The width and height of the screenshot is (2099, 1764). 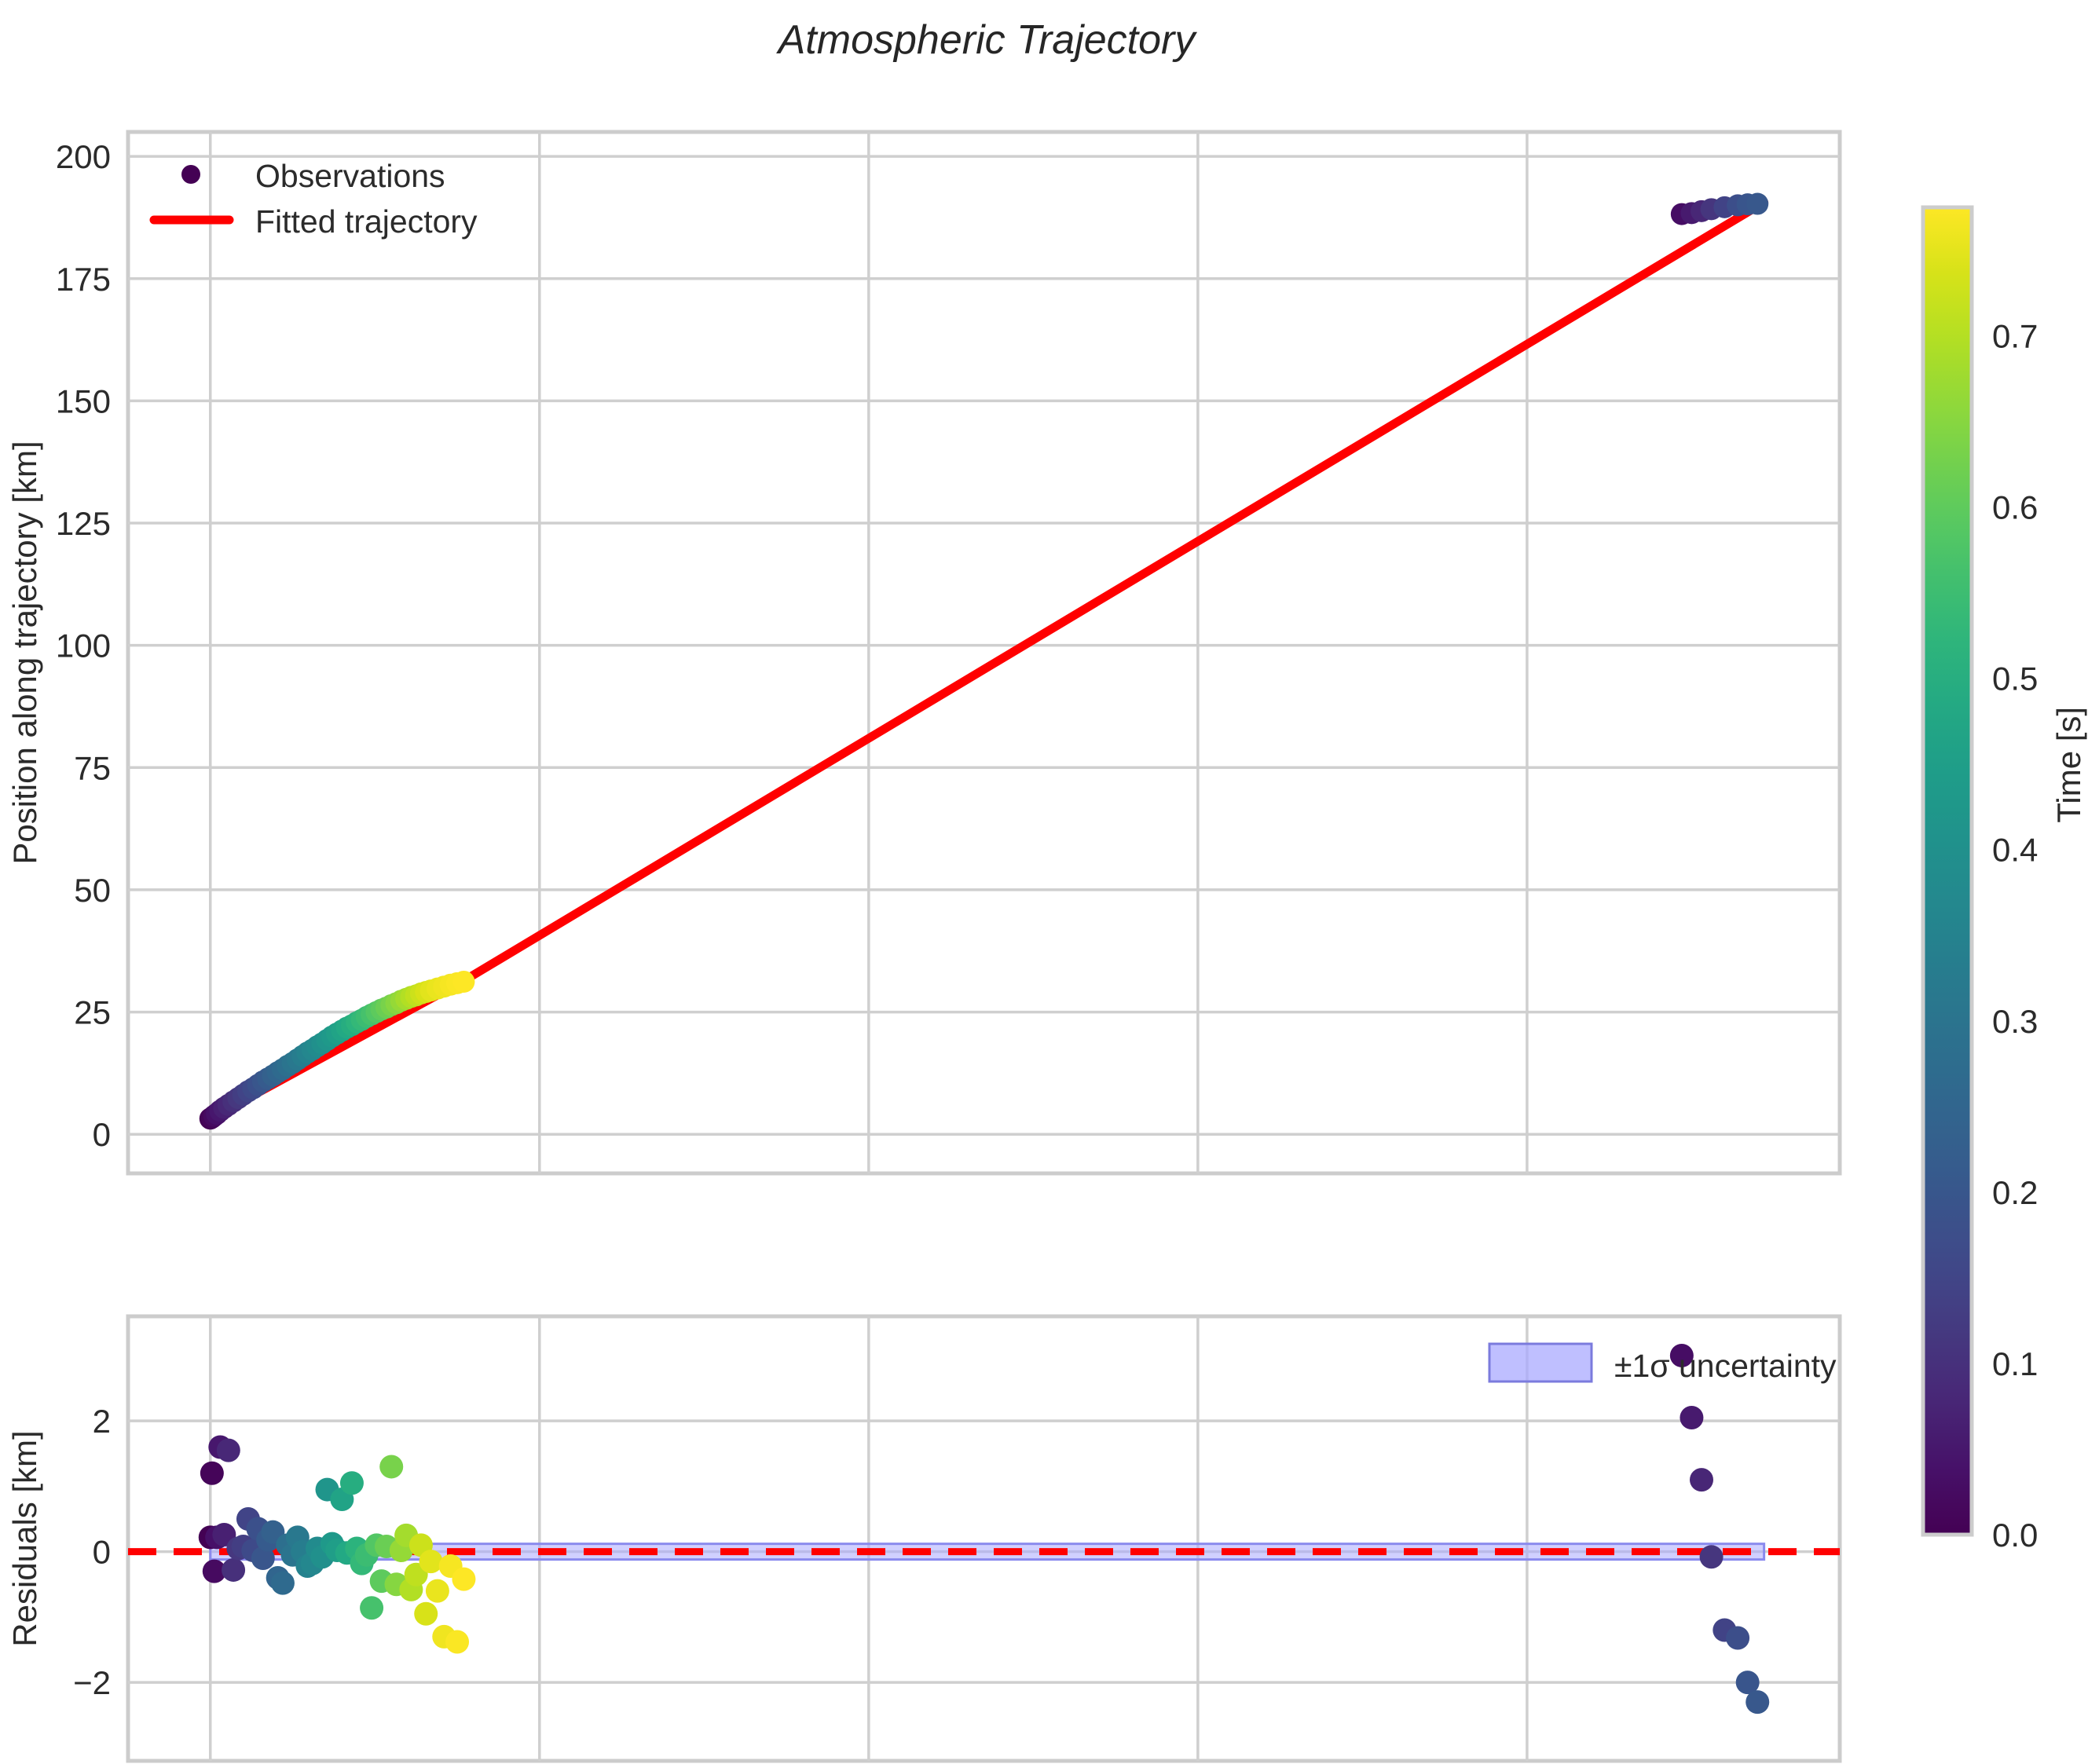 I want to click on y-tick-label: 25, so click(x=92, y=1013).